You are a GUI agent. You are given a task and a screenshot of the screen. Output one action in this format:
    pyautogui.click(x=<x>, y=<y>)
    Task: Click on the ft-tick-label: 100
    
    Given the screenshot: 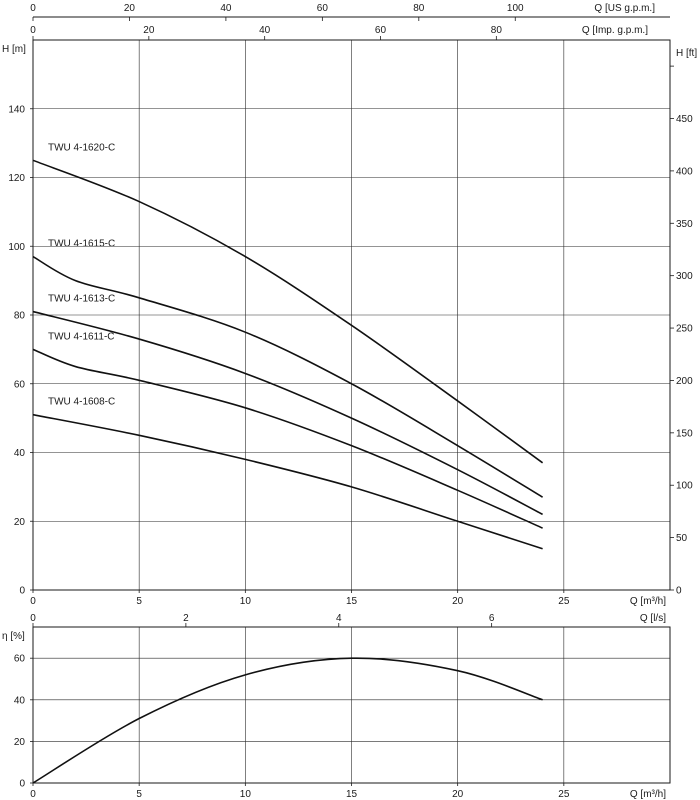 What is the action you would take?
    pyautogui.click(x=684, y=486)
    